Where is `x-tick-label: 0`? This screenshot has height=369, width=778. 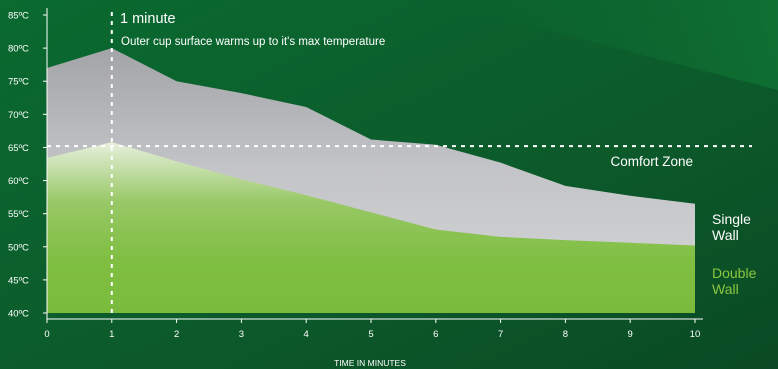
x-tick-label: 0 is located at coordinates (46, 334).